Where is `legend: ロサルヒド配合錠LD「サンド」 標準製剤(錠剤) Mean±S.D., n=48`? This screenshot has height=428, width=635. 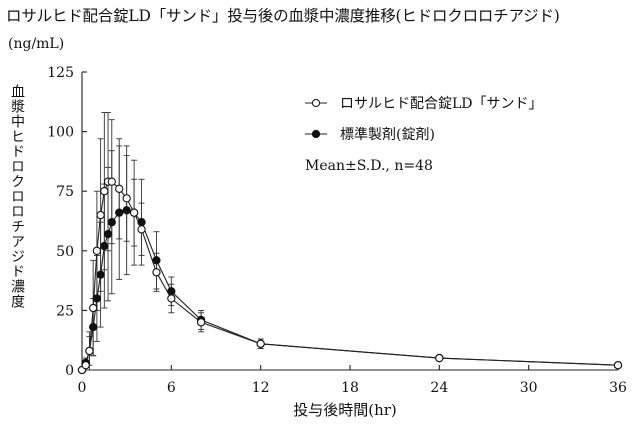 legend: ロサルヒド配合錠LD「サンド」 標準製剤(錠剤) Mean±S.D., n=48 is located at coordinates (424, 135).